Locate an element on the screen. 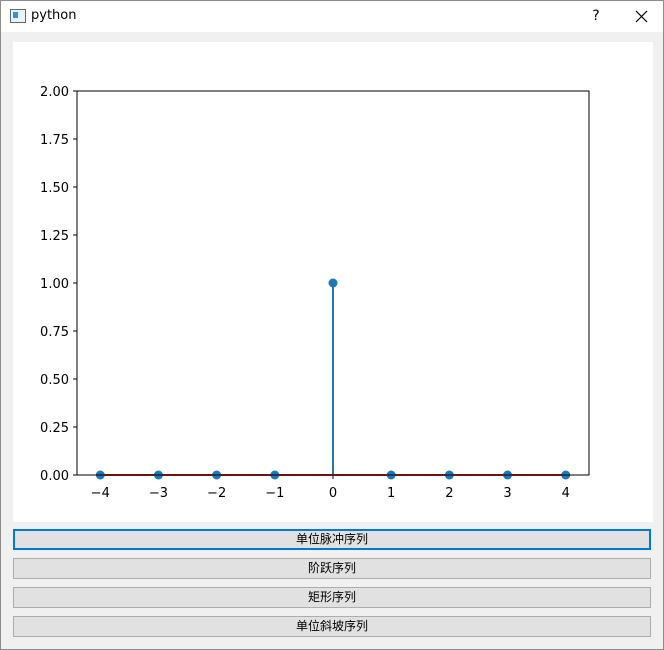 The height and width of the screenshot is (650, 664). y-tick-label: 2.00 is located at coordinates (54, 92).